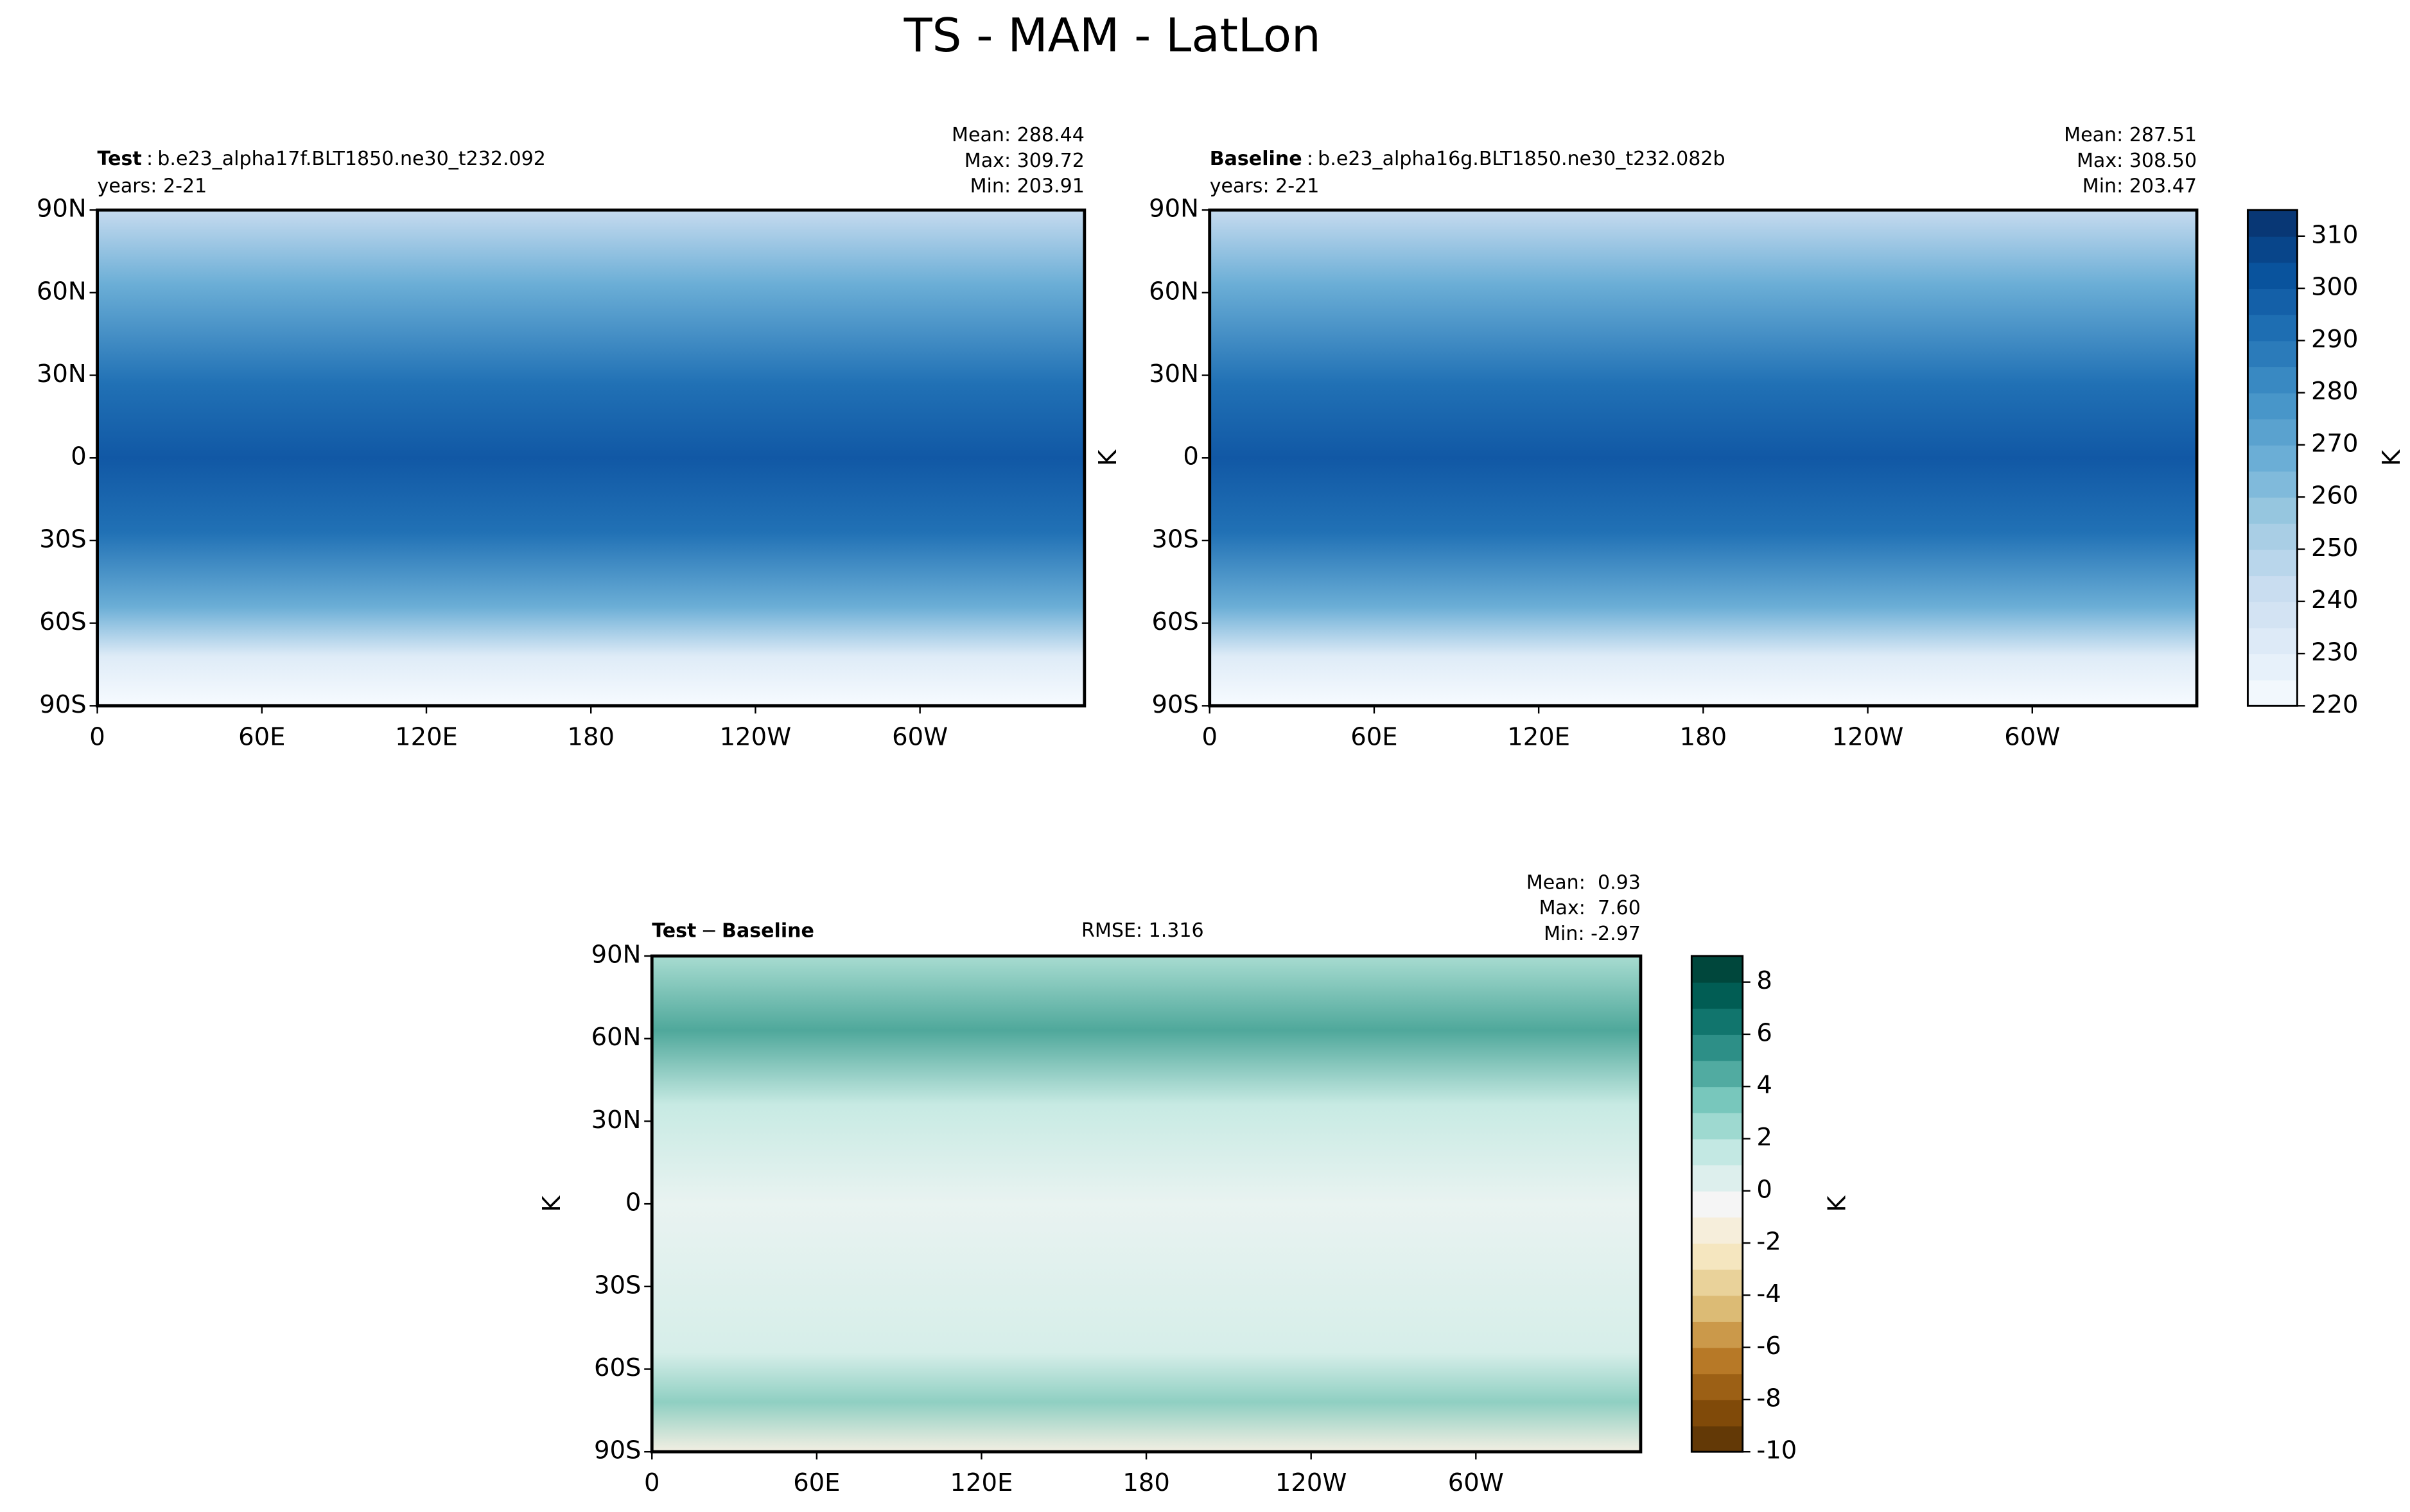 The image size is (2410, 1512). Describe the element at coordinates (351, 158) in the screenshot. I see `heading-part: b.e23_alpha17f.BLT1850.ne30_t232.092` at that location.